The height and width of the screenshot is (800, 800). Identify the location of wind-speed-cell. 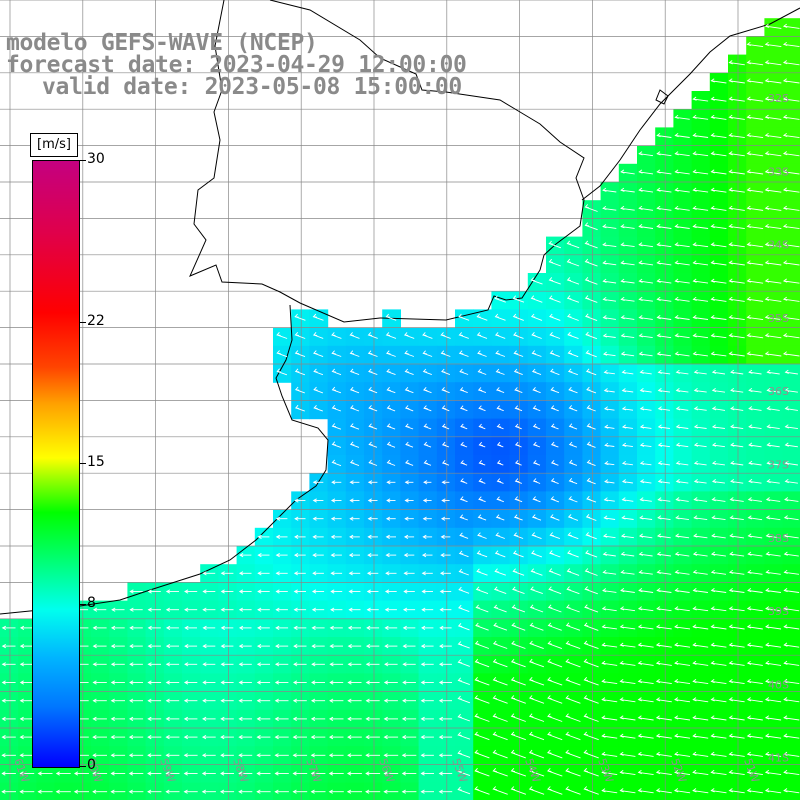
(519, 791).